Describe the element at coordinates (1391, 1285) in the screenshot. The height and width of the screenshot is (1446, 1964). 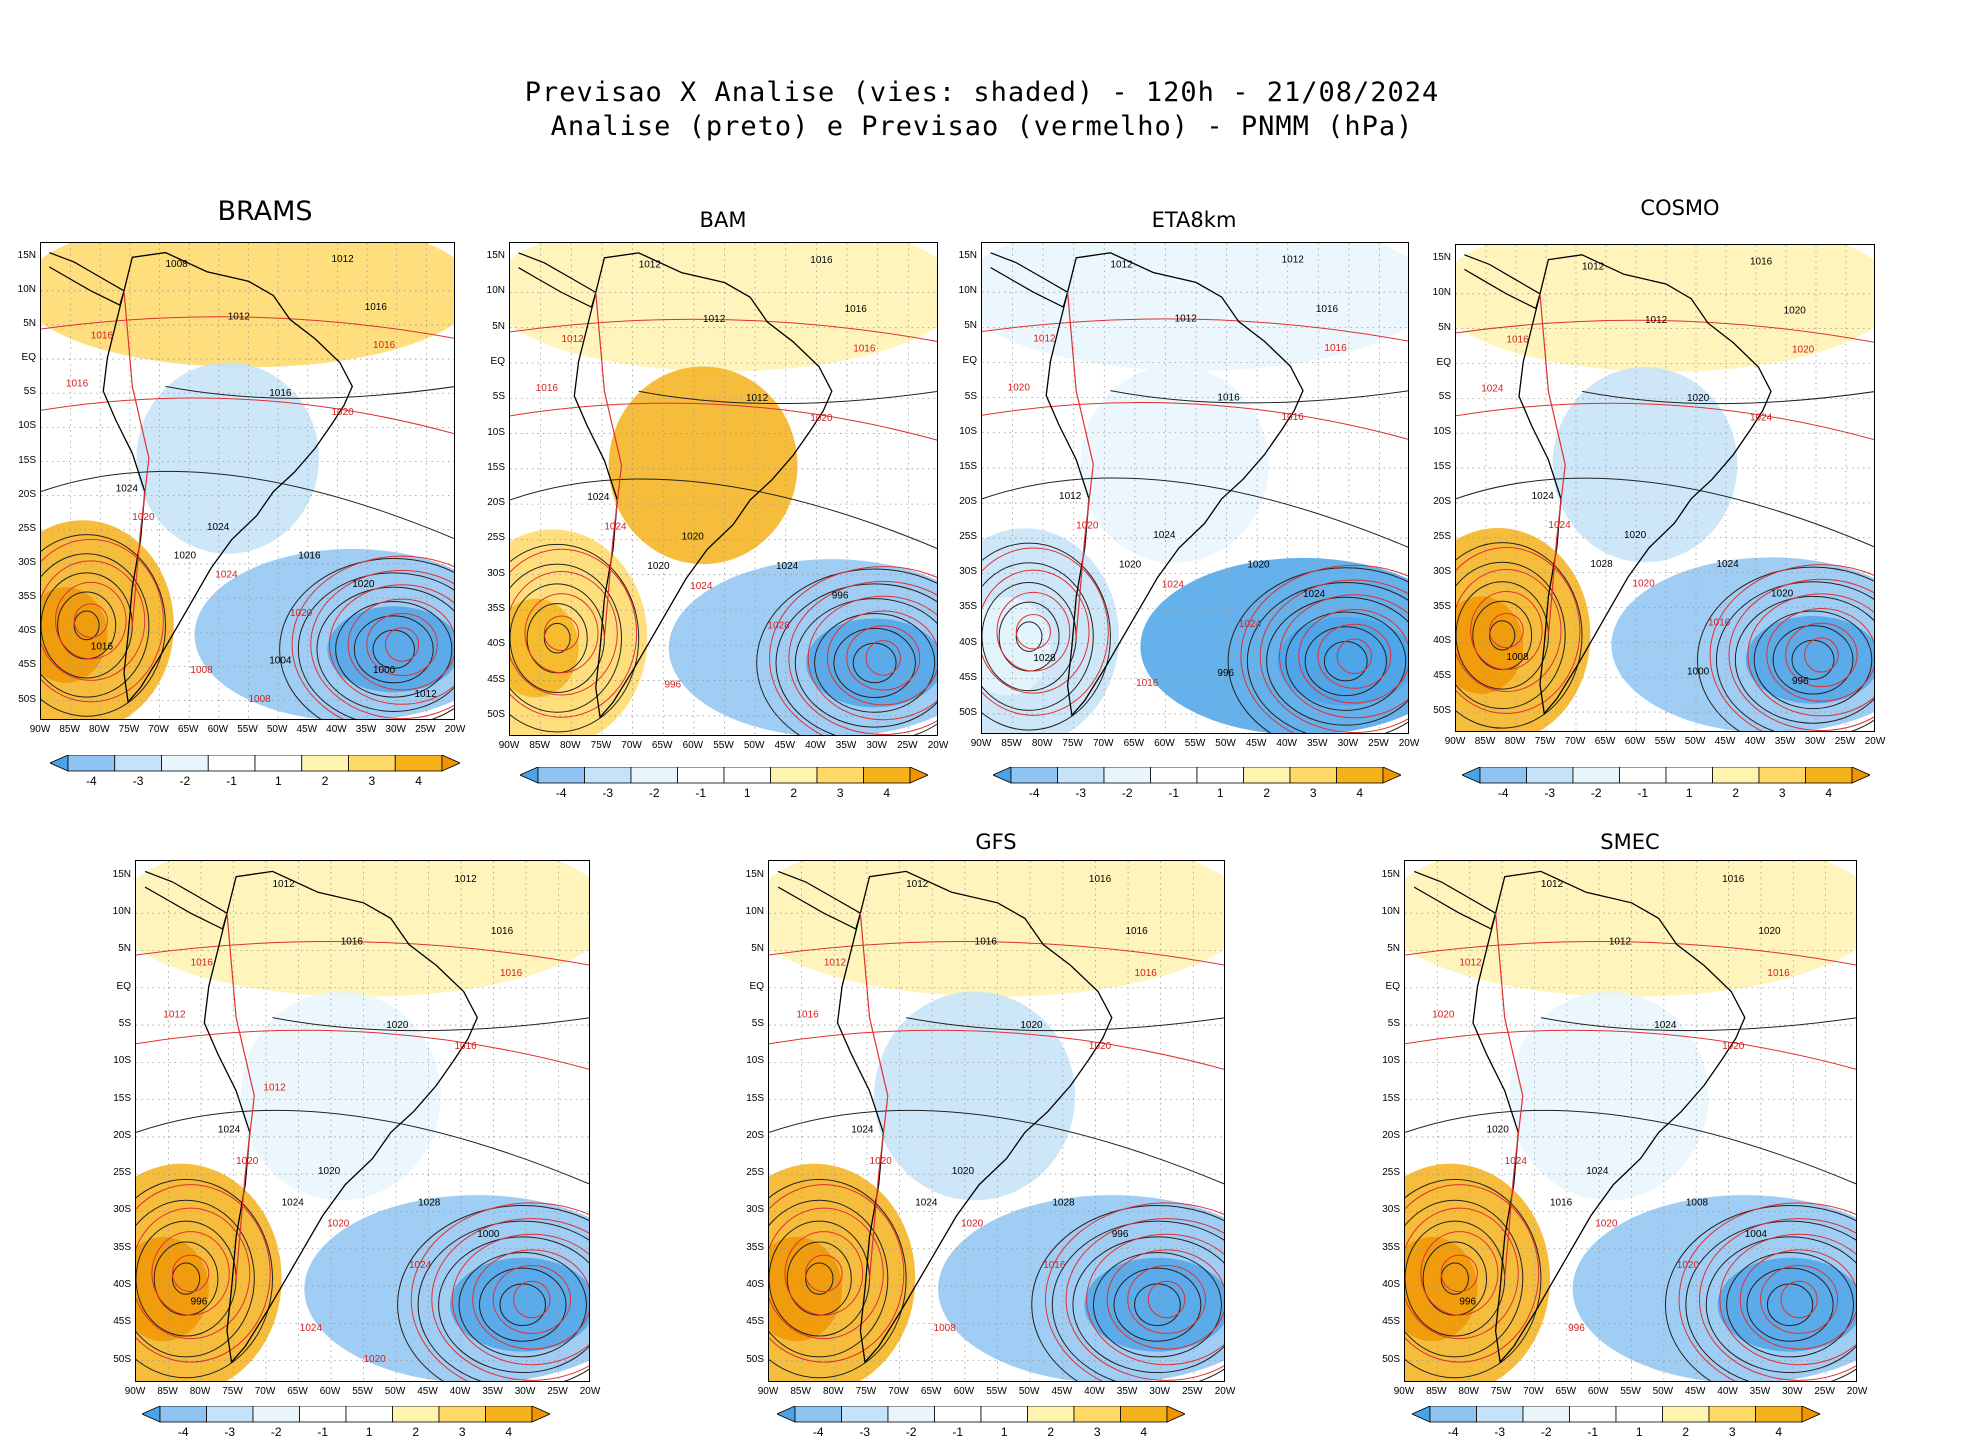
I see `lat-tick-label: 40S` at that location.